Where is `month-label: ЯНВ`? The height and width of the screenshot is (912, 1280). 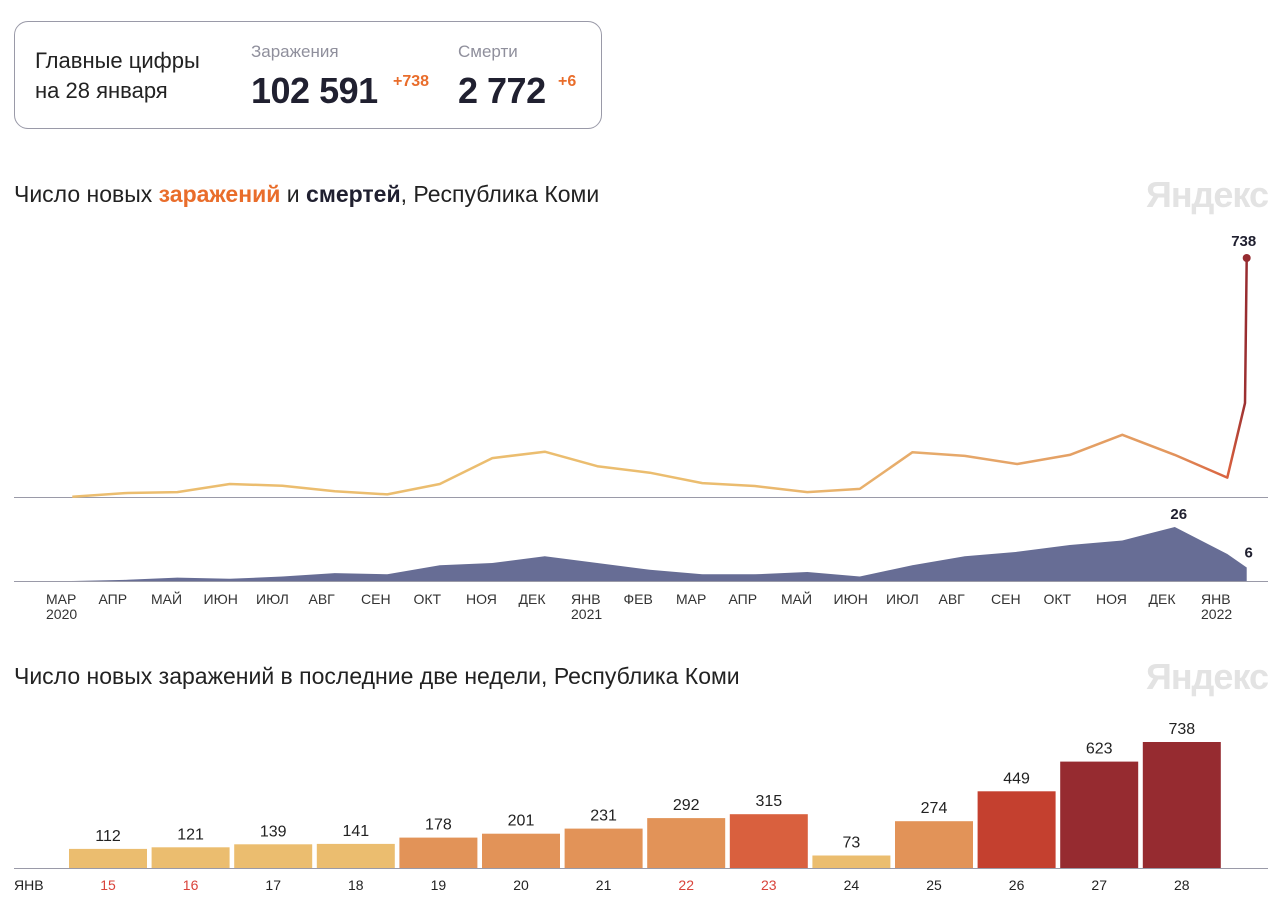
month-label: ЯНВ is located at coordinates (29, 885).